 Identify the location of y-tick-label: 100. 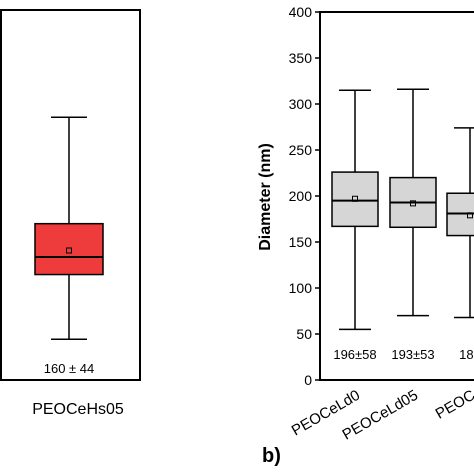
(301, 288).